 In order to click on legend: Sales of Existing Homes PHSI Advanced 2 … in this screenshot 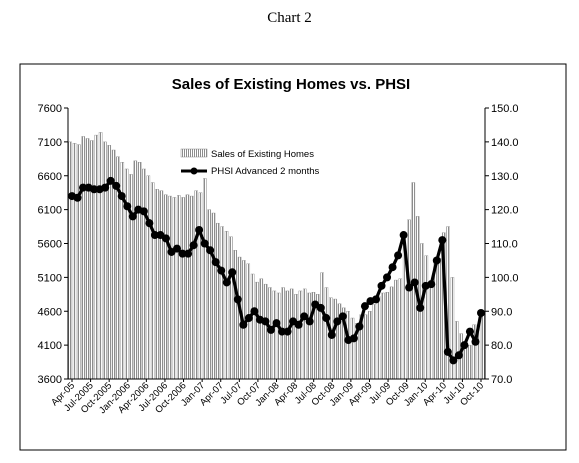, I will do `click(250, 162)`.